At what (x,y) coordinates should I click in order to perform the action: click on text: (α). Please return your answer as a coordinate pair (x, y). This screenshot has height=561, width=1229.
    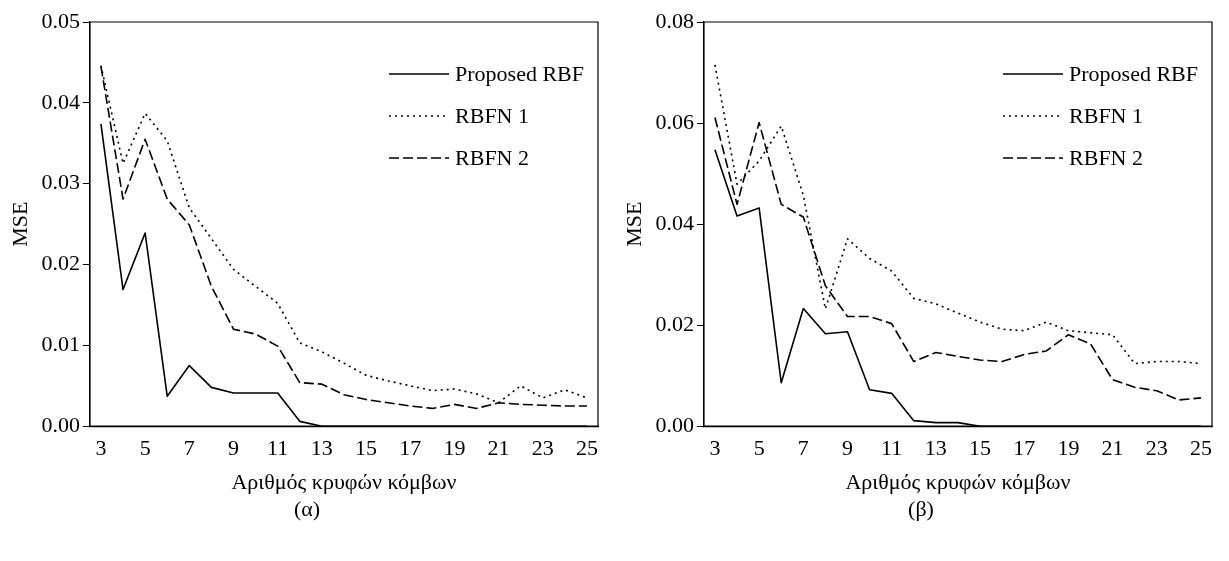
    Looking at the image, I should click on (307, 509).